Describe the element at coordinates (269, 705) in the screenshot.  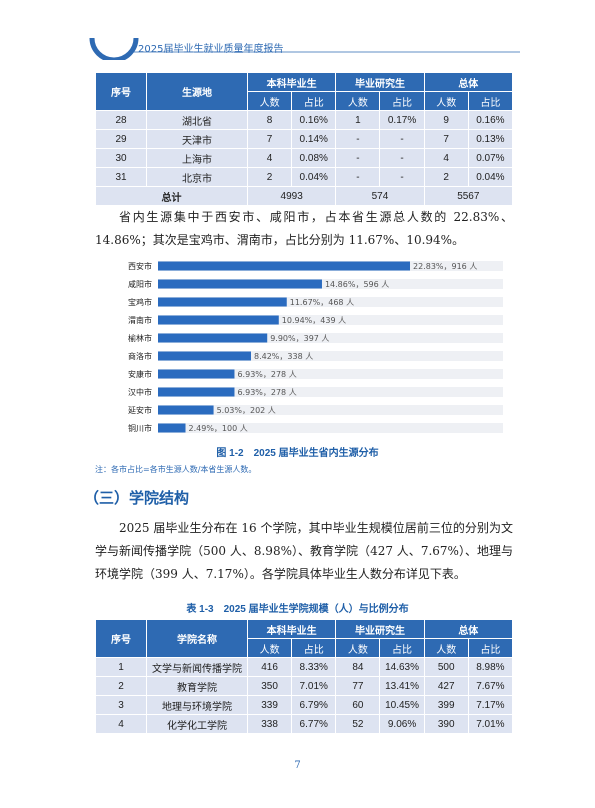
I see `table-cell: 339` at that location.